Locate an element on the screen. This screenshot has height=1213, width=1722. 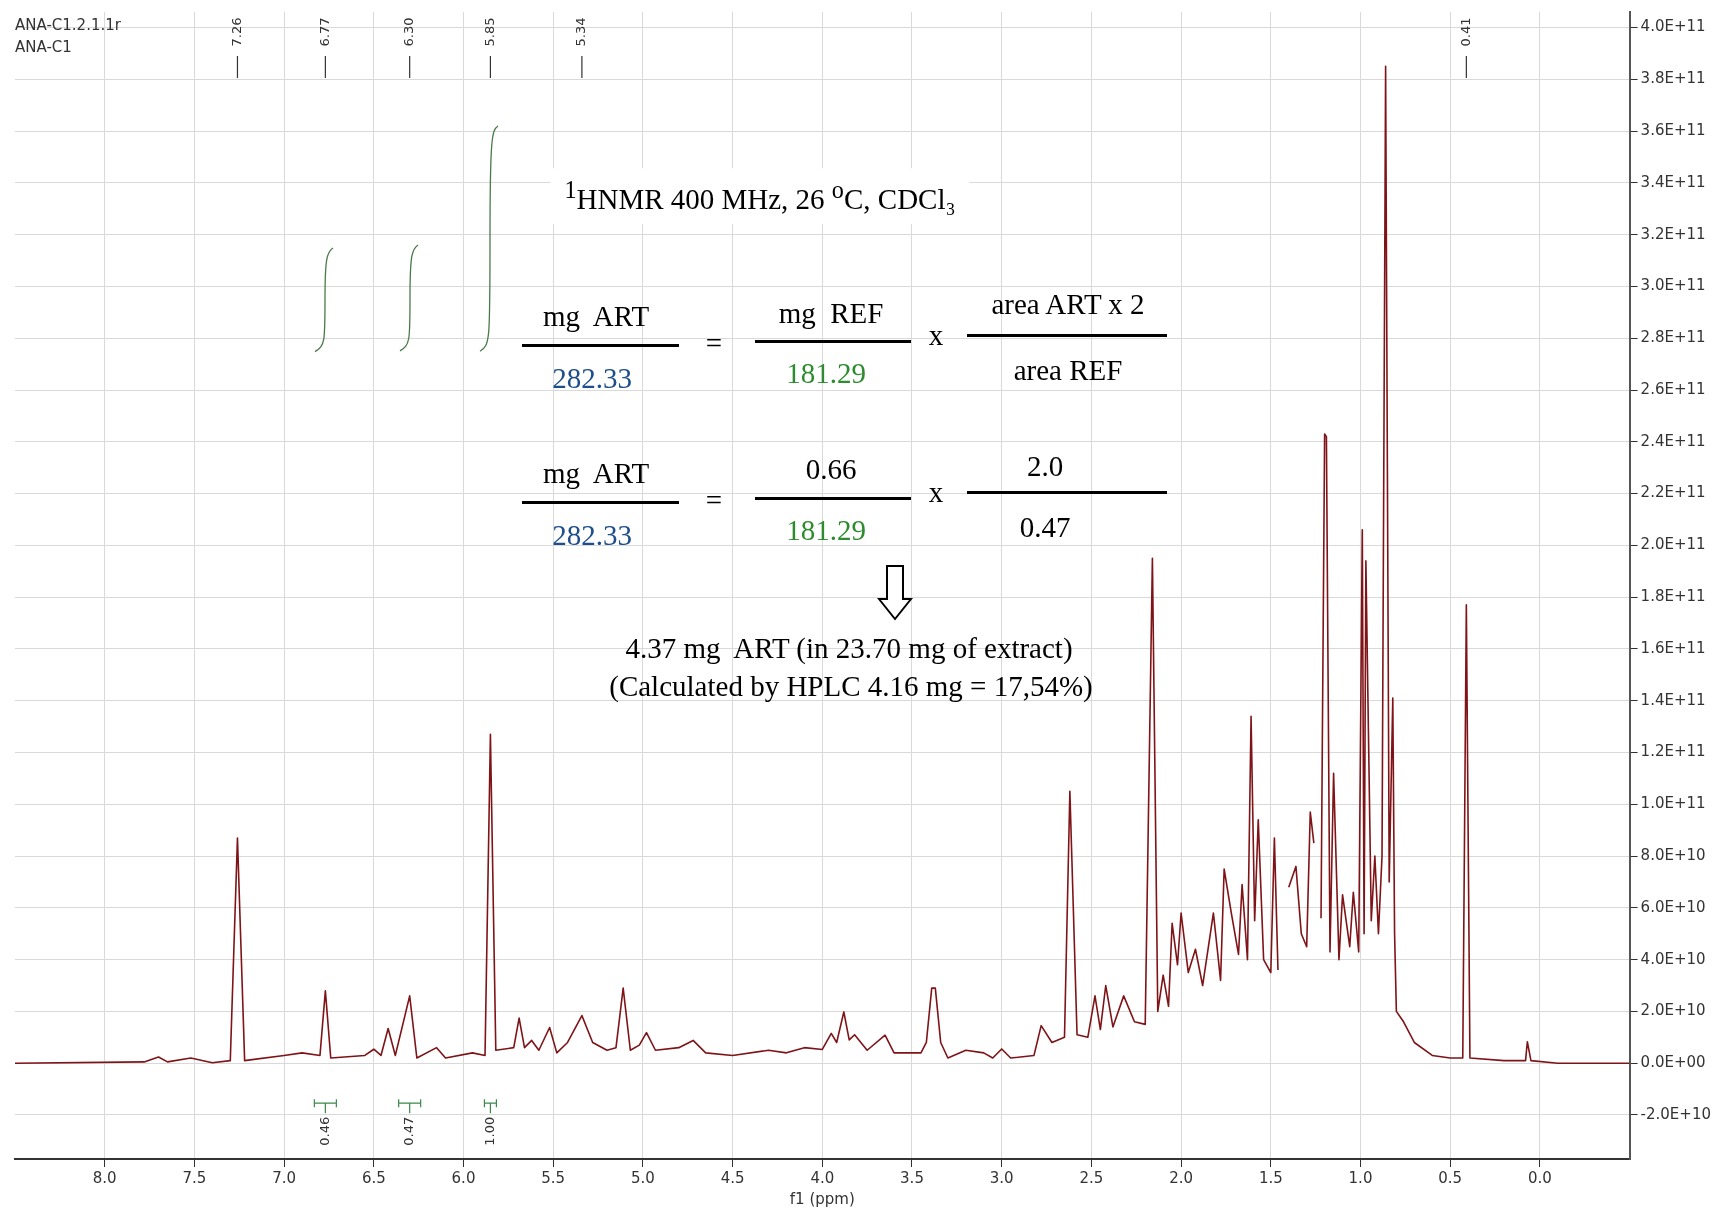
annotation: (Calculated by HPLC 4.16 mg = 17,54%) is located at coordinates (851, 685).